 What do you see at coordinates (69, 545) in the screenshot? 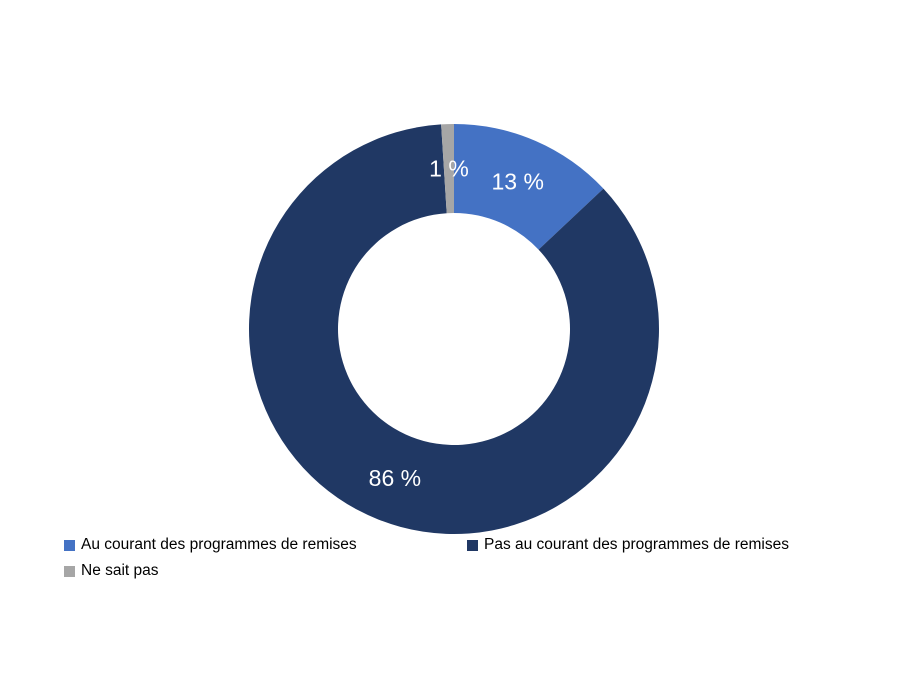
I see `legend-swatch-au-courant-icon` at bounding box center [69, 545].